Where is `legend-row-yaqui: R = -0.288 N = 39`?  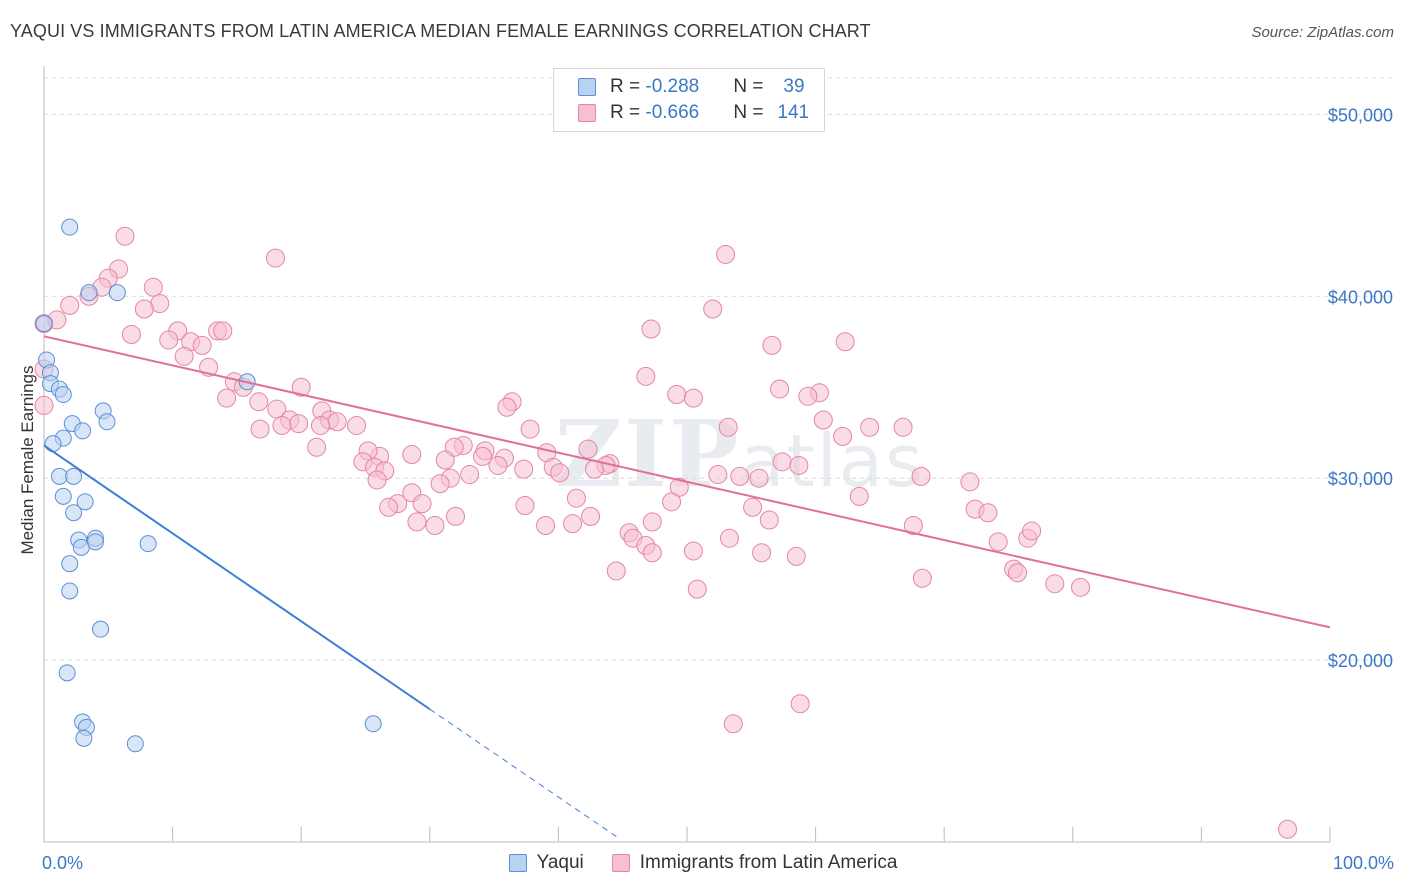 legend-row-yaqui: R = -0.288 N = 39 is located at coordinates (691, 87).